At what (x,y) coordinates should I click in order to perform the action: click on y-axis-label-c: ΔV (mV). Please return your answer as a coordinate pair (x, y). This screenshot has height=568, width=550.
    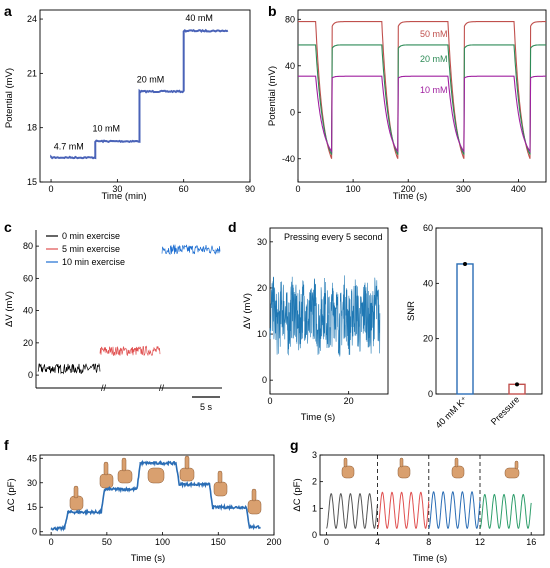
    Looking at the image, I should click on (9, 309).